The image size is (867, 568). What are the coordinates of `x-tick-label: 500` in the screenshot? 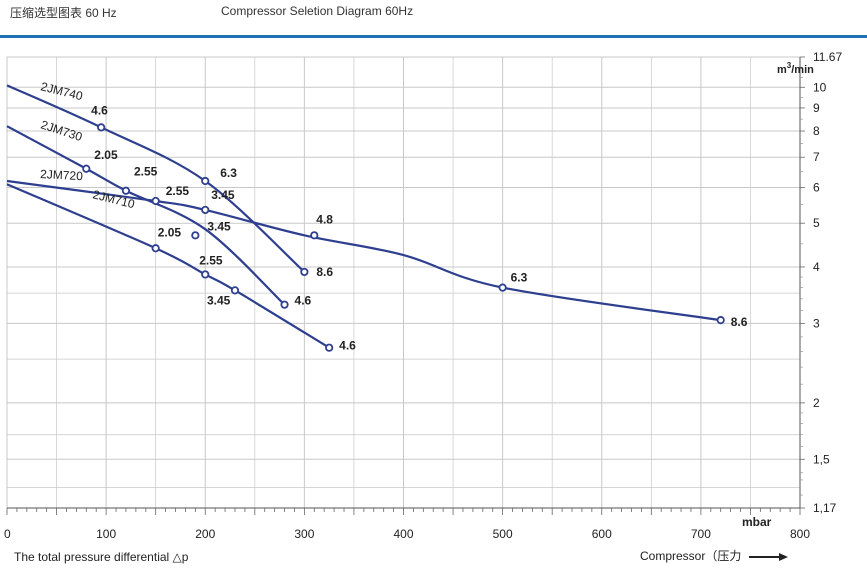 It's located at (503, 534).